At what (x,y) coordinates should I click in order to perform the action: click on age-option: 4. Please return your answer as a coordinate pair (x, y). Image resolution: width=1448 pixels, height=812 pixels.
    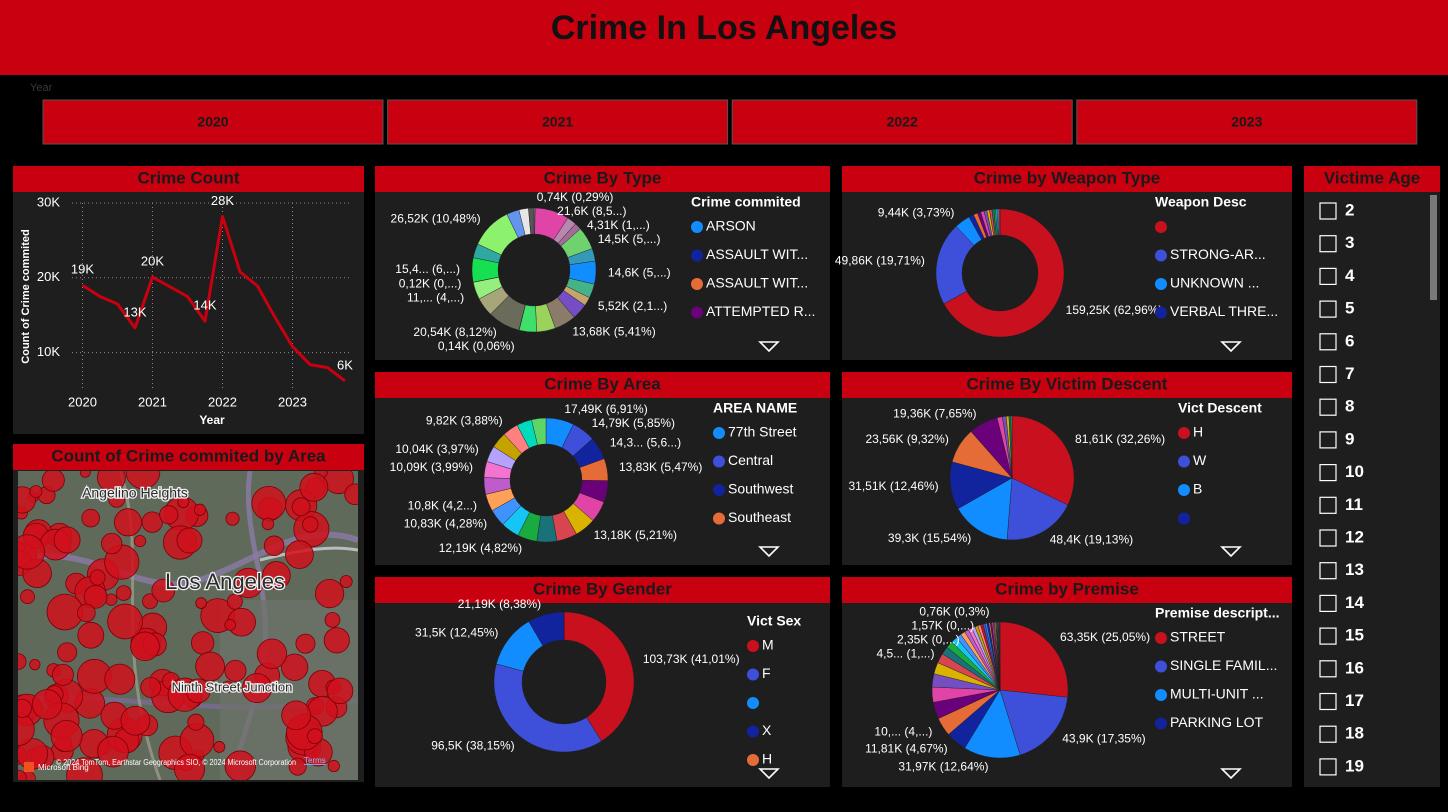
    Looking at the image, I should click on (1350, 275).